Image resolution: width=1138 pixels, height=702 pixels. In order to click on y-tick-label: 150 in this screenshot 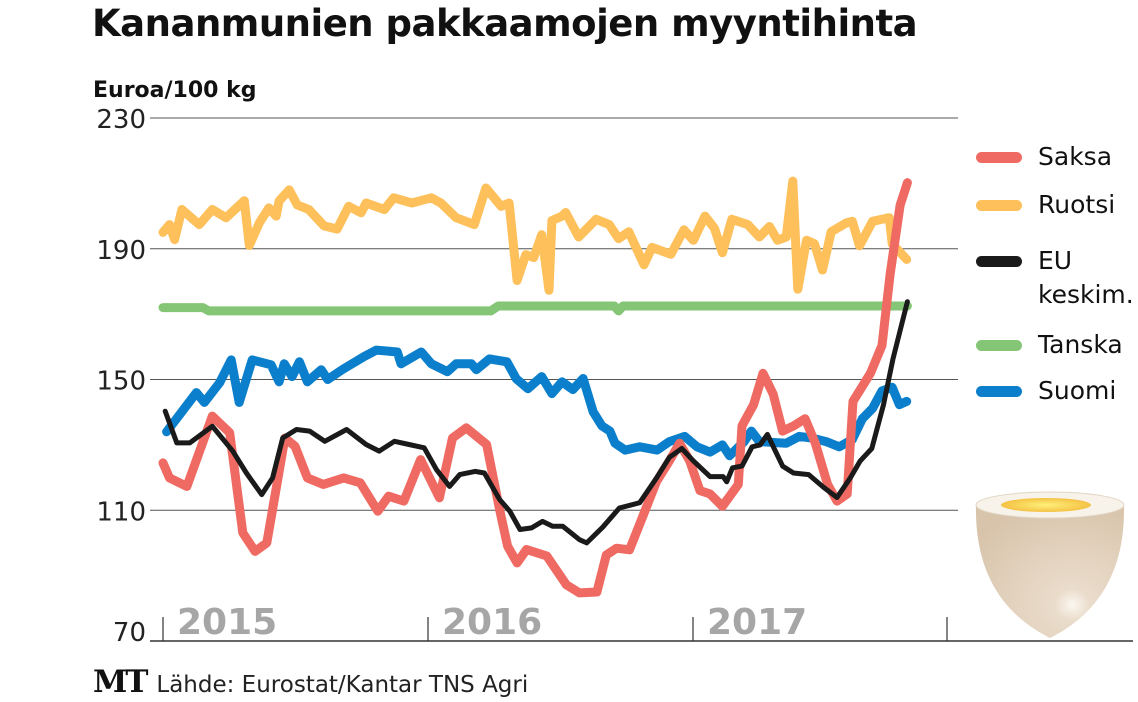, I will do `click(121, 382)`.